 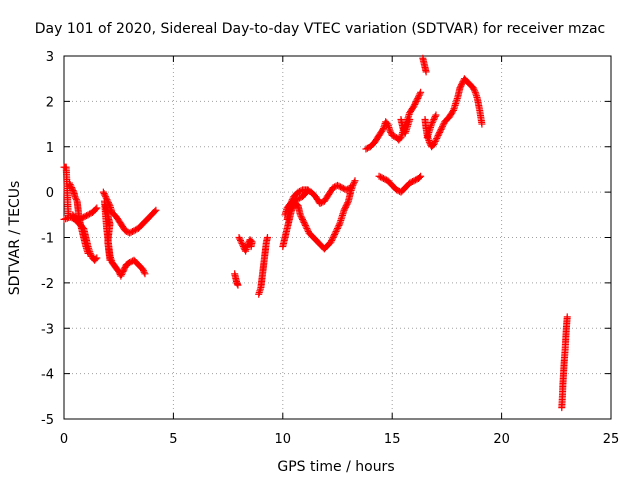 I want to click on x-tick-label: 15, so click(x=392, y=439).